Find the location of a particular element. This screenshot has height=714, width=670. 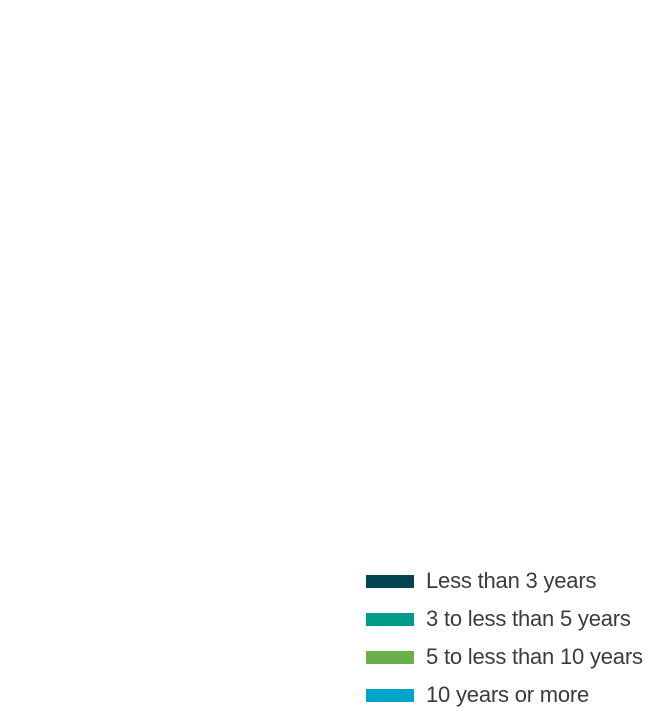

legend-item-less-than-3-years: Less than 3 years is located at coordinates (518, 581).